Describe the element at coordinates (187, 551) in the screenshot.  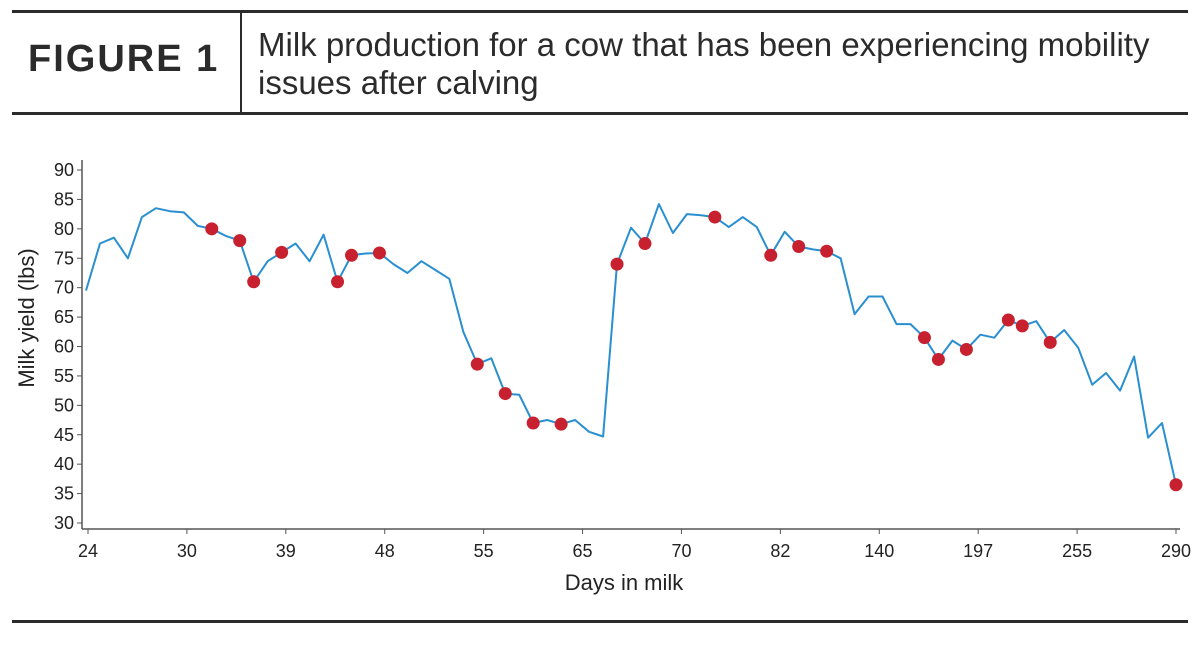
I see `x-tick-label: 30` at that location.